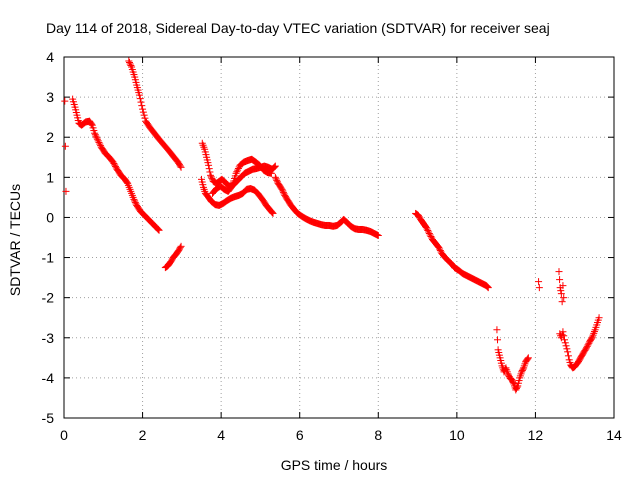 The image size is (640, 480). What do you see at coordinates (48, 258) in the screenshot?
I see `y-tick-label: -1` at bounding box center [48, 258].